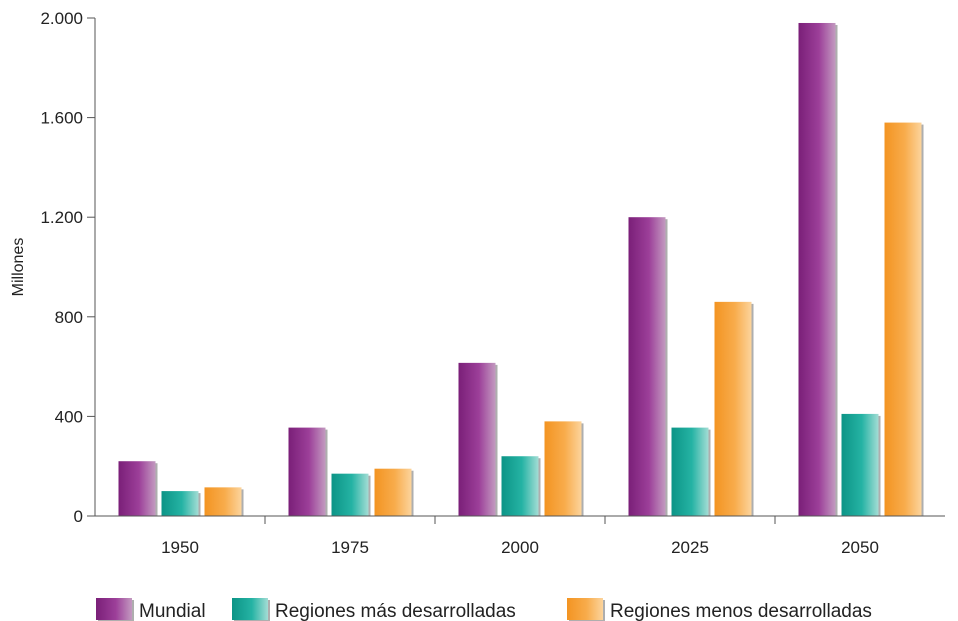  I want to click on x-axis-ticks: 1950 1975 2000 2025 2050, so click(520, 536).